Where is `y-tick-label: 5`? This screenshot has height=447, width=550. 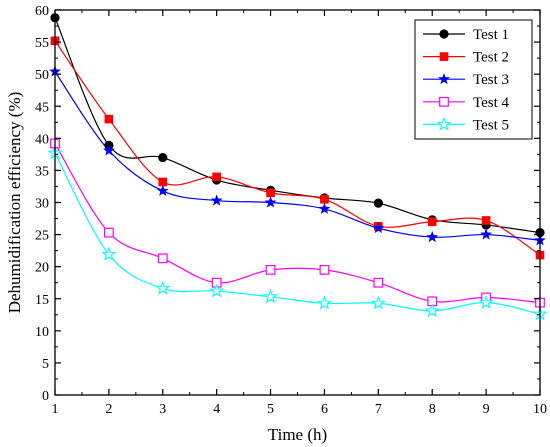
y-tick-label: 5 is located at coordinates (45, 364).